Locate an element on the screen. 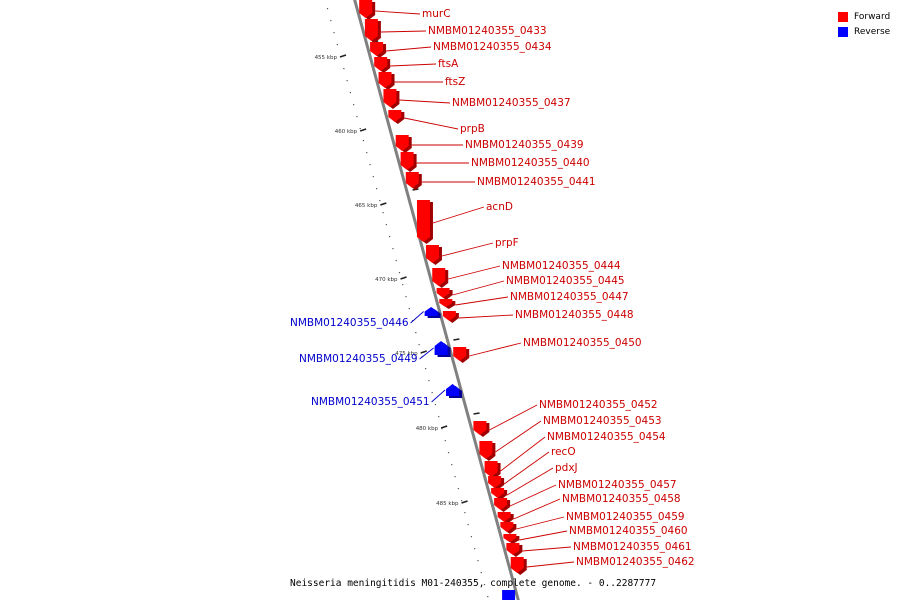 This screenshot has width=900, height=600. tick-label: 470 kbp is located at coordinates (386, 280).